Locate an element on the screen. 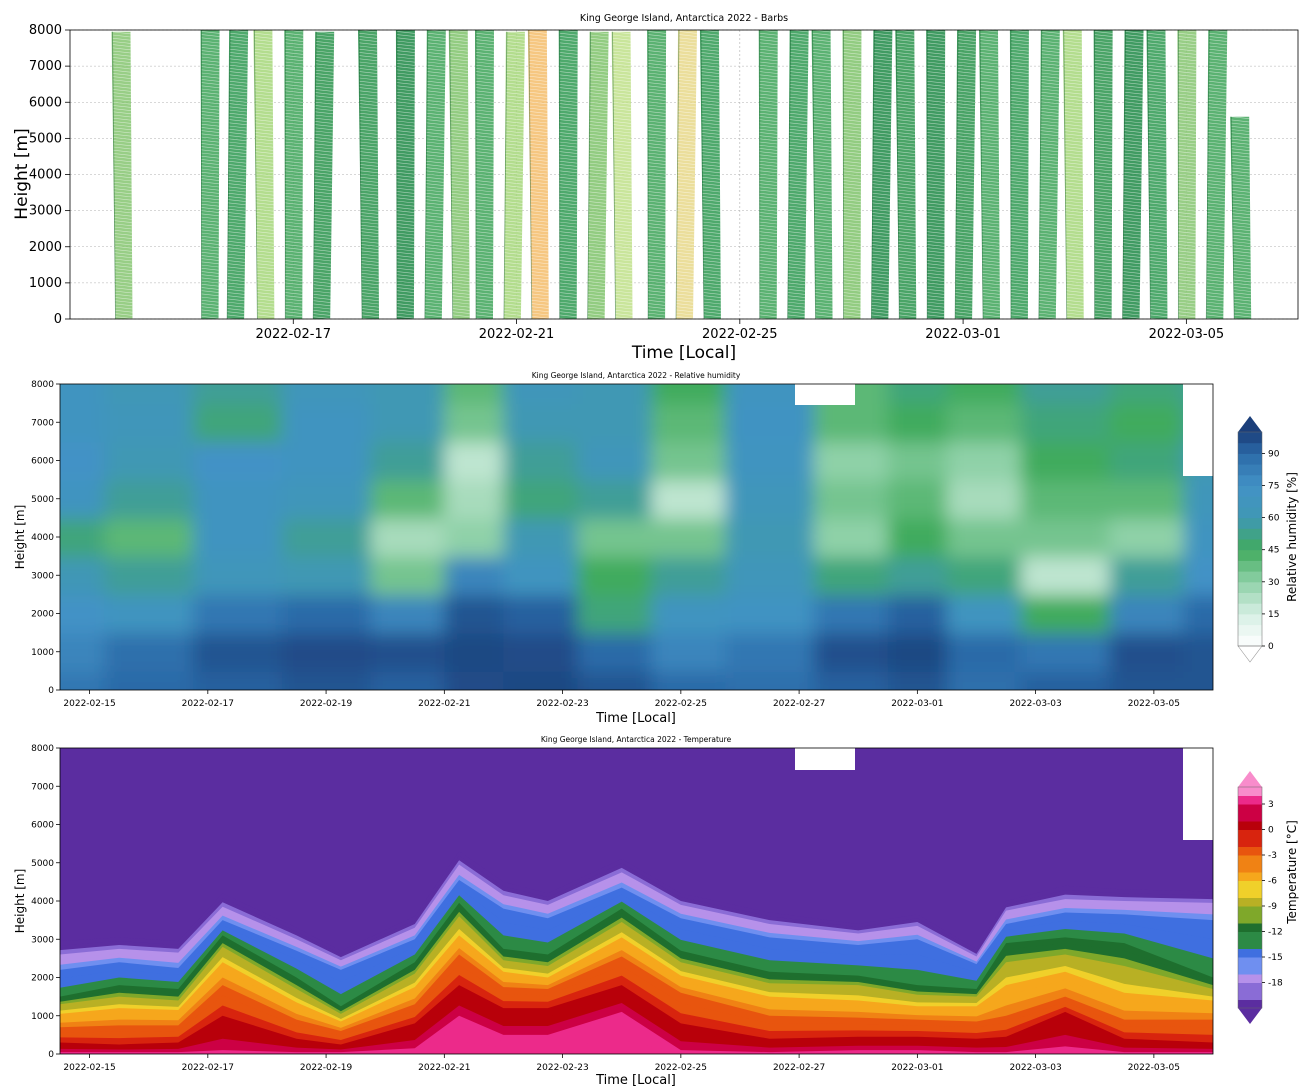 The image size is (1299, 1087). rh-x-tick-label: 2022-03-03 is located at coordinates (1035, 704).